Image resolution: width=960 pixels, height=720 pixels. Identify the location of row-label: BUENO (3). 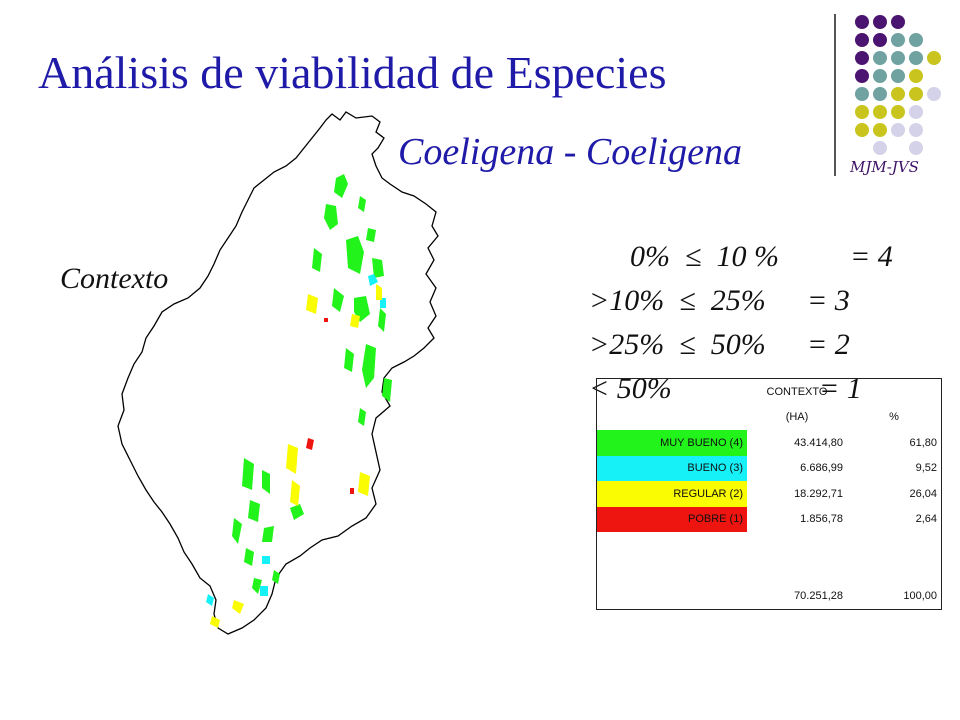
(671, 468).